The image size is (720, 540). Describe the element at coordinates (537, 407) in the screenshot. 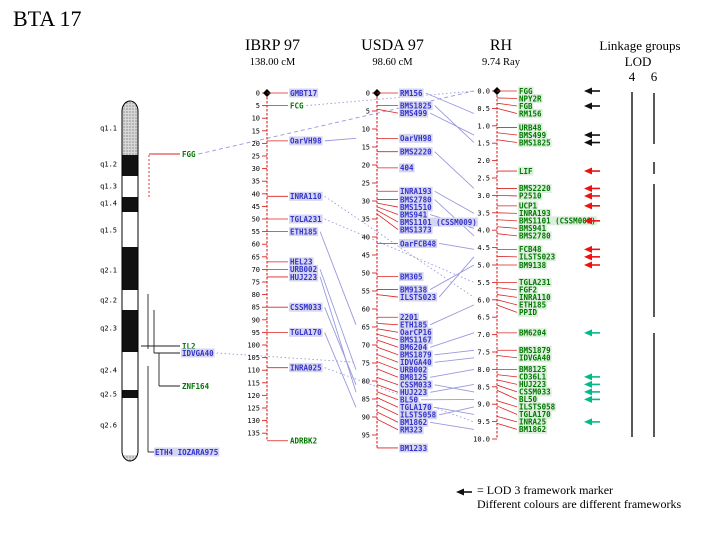

I see `marker-label-ILSTS058: ILSTS058` at that location.